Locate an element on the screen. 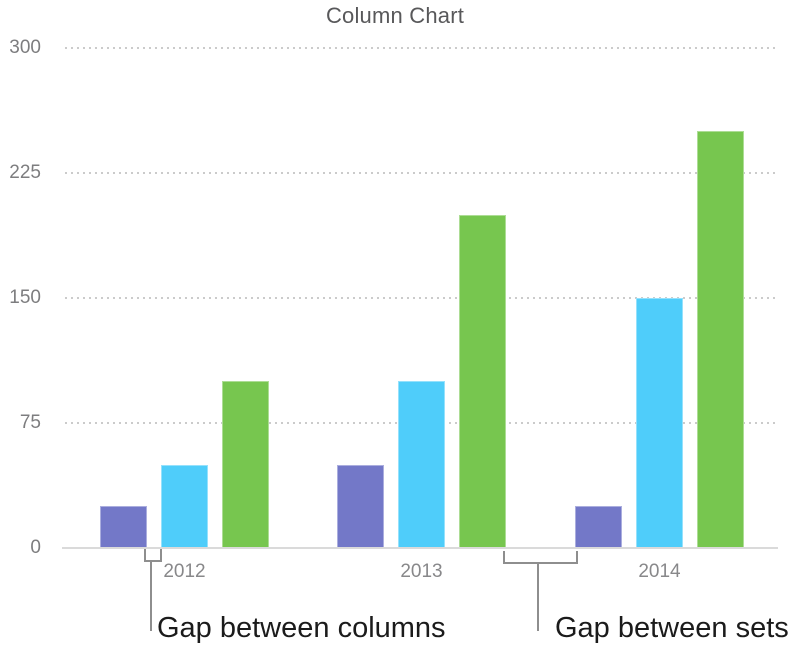 This screenshot has width=790, height=658. category-label-2013: 2013 is located at coordinates (421, 571).